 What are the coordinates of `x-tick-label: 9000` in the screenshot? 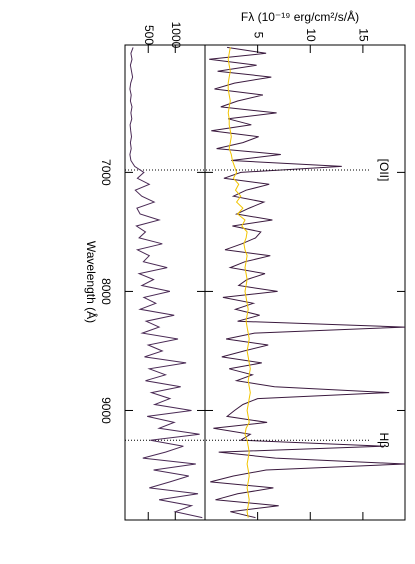 It's located at (106, 410).